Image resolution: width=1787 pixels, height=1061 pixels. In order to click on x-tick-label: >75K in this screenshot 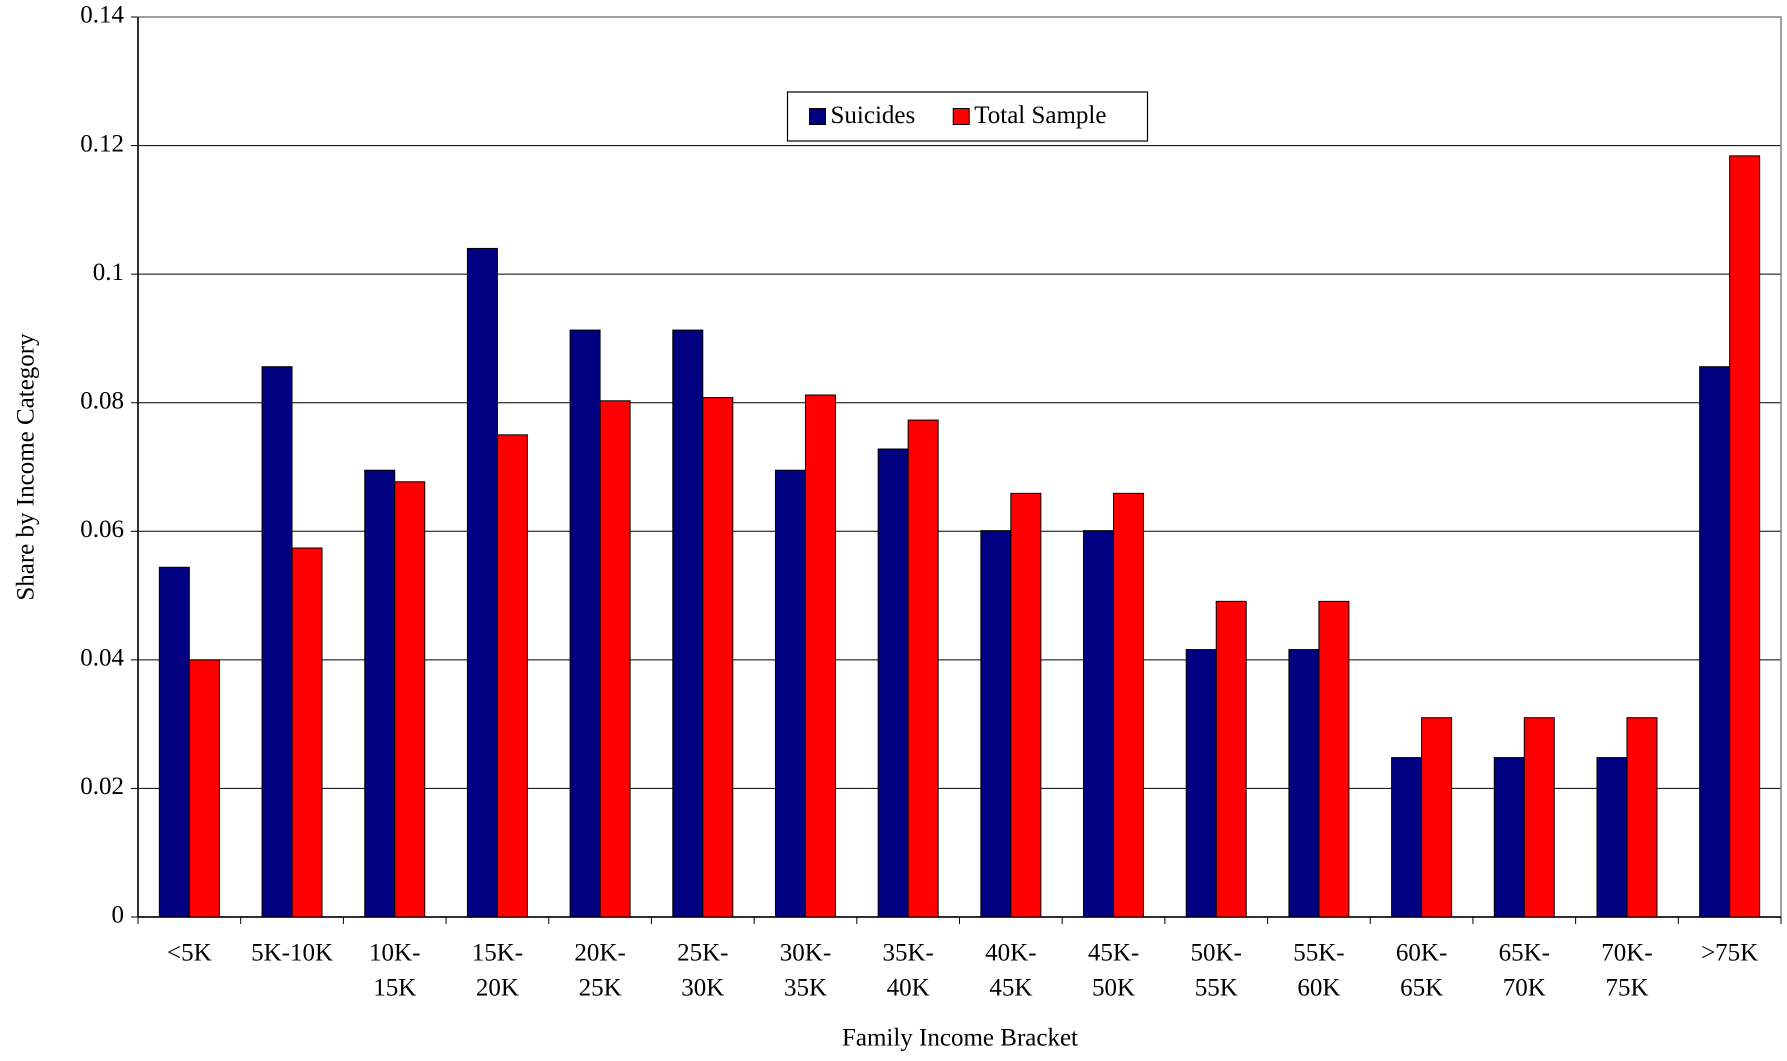, I will do `click(1729, 953)`.